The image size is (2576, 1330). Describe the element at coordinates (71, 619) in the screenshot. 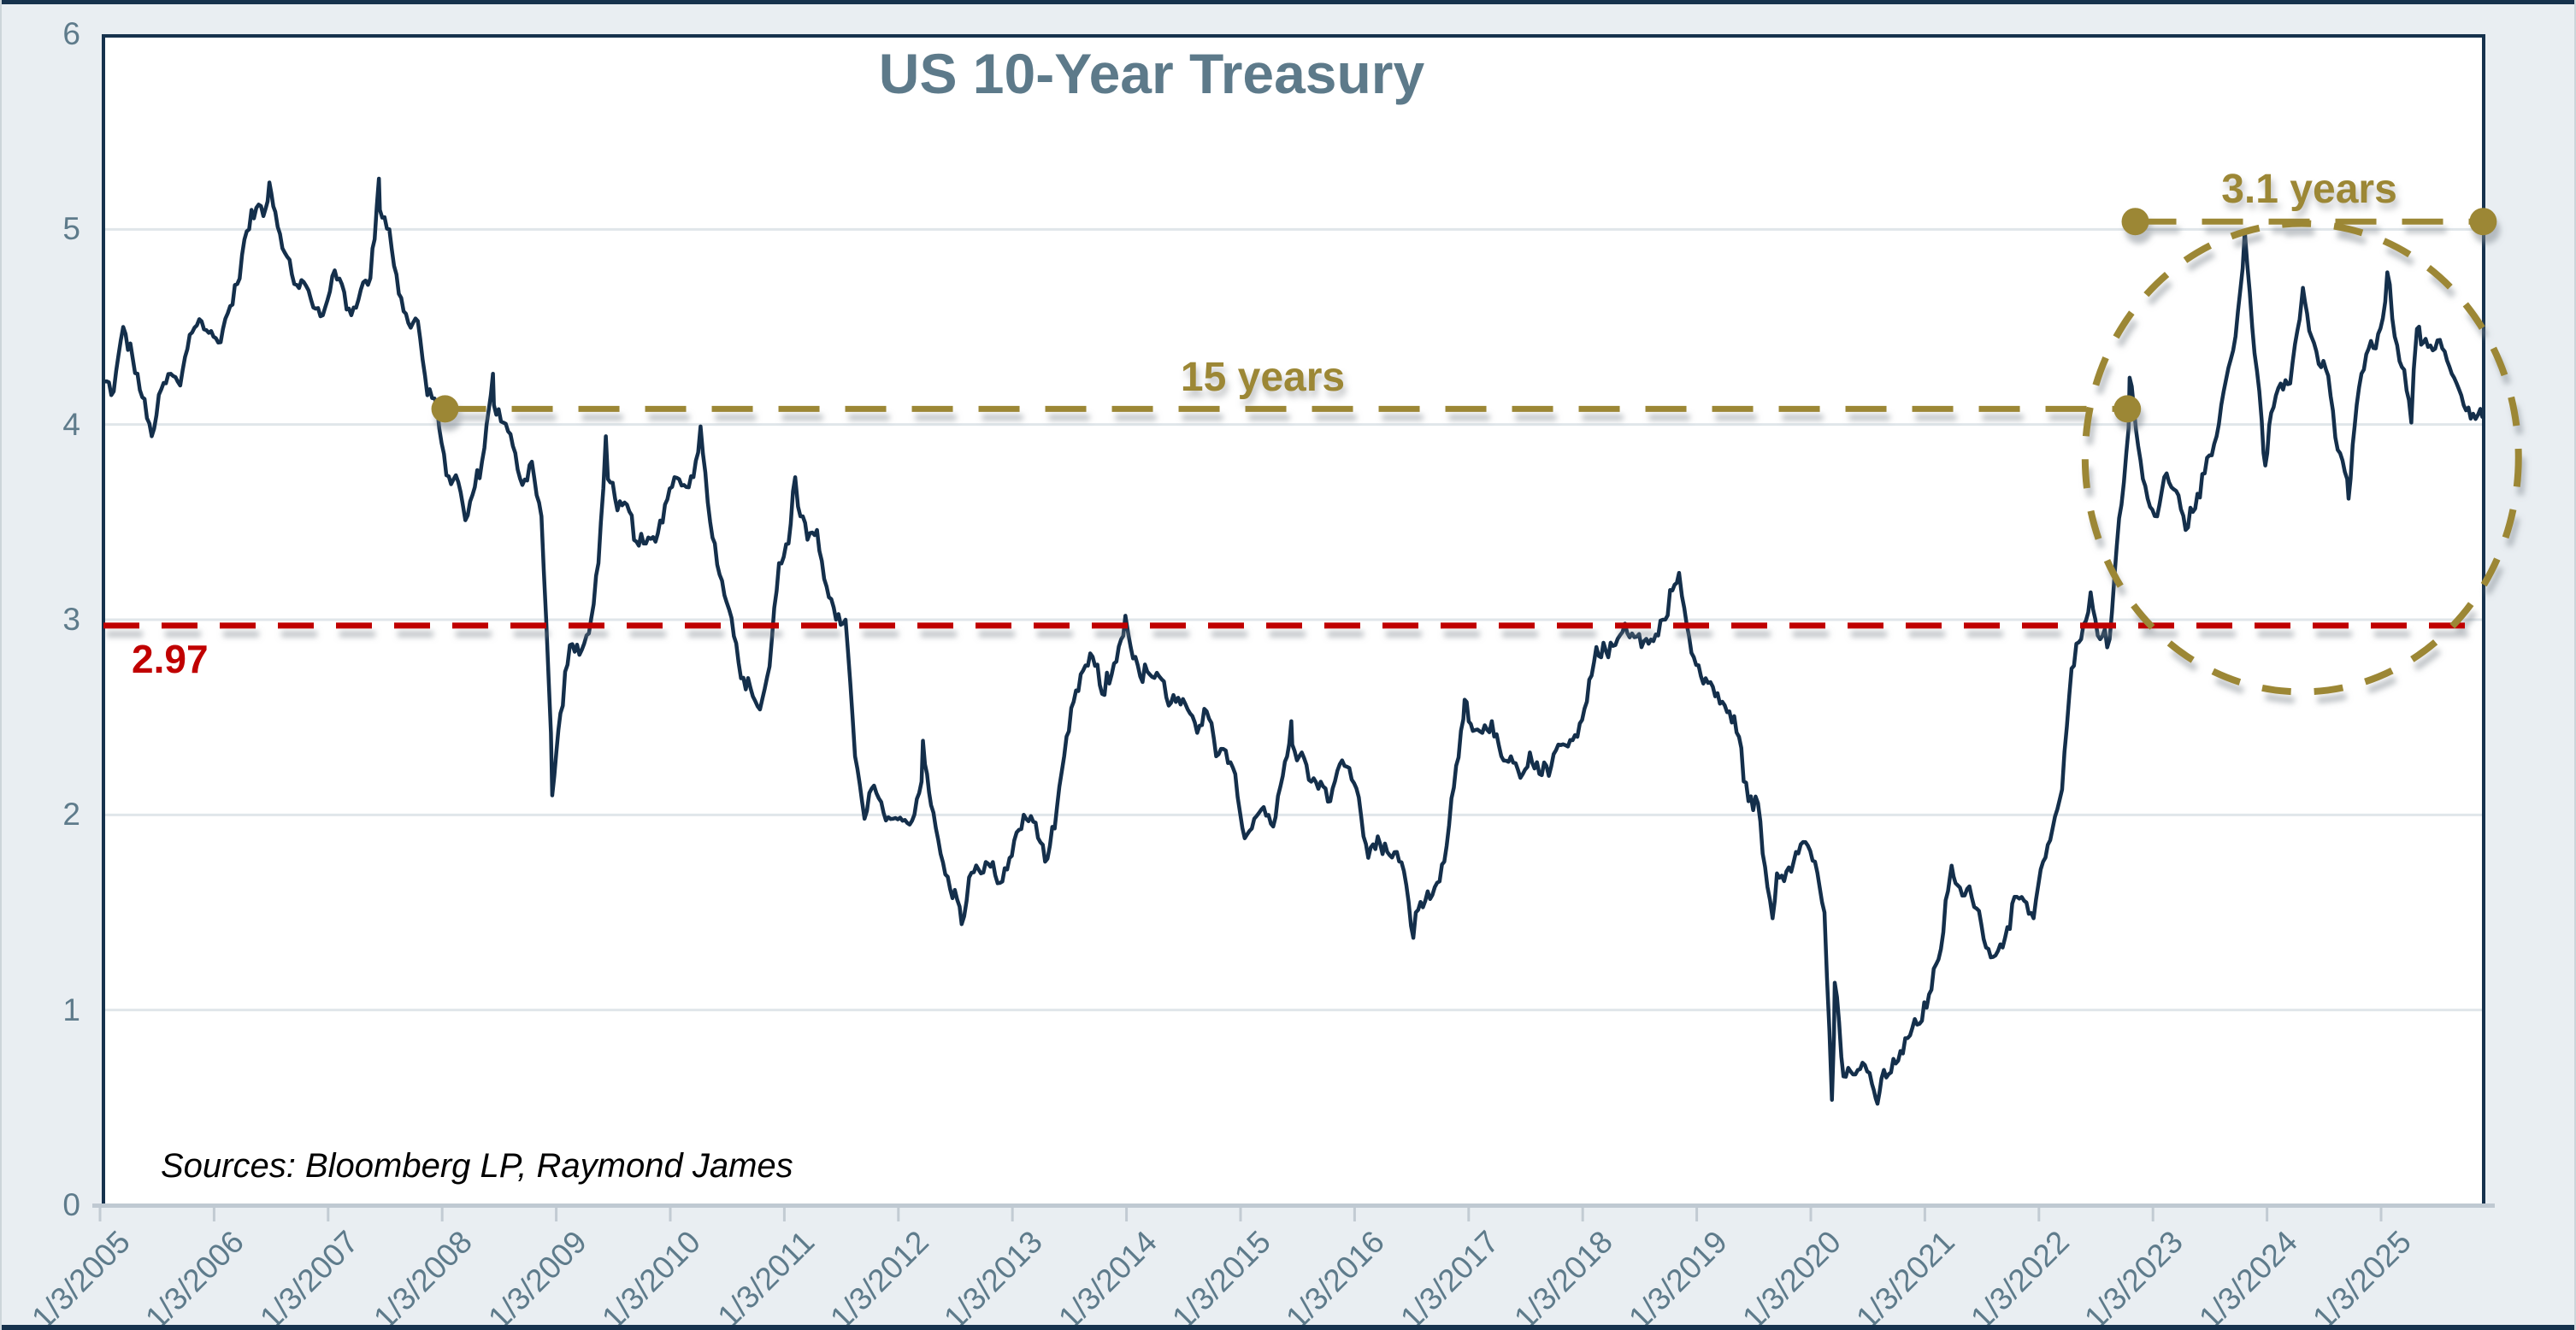

I see `y-axis-label: 3` at that location.